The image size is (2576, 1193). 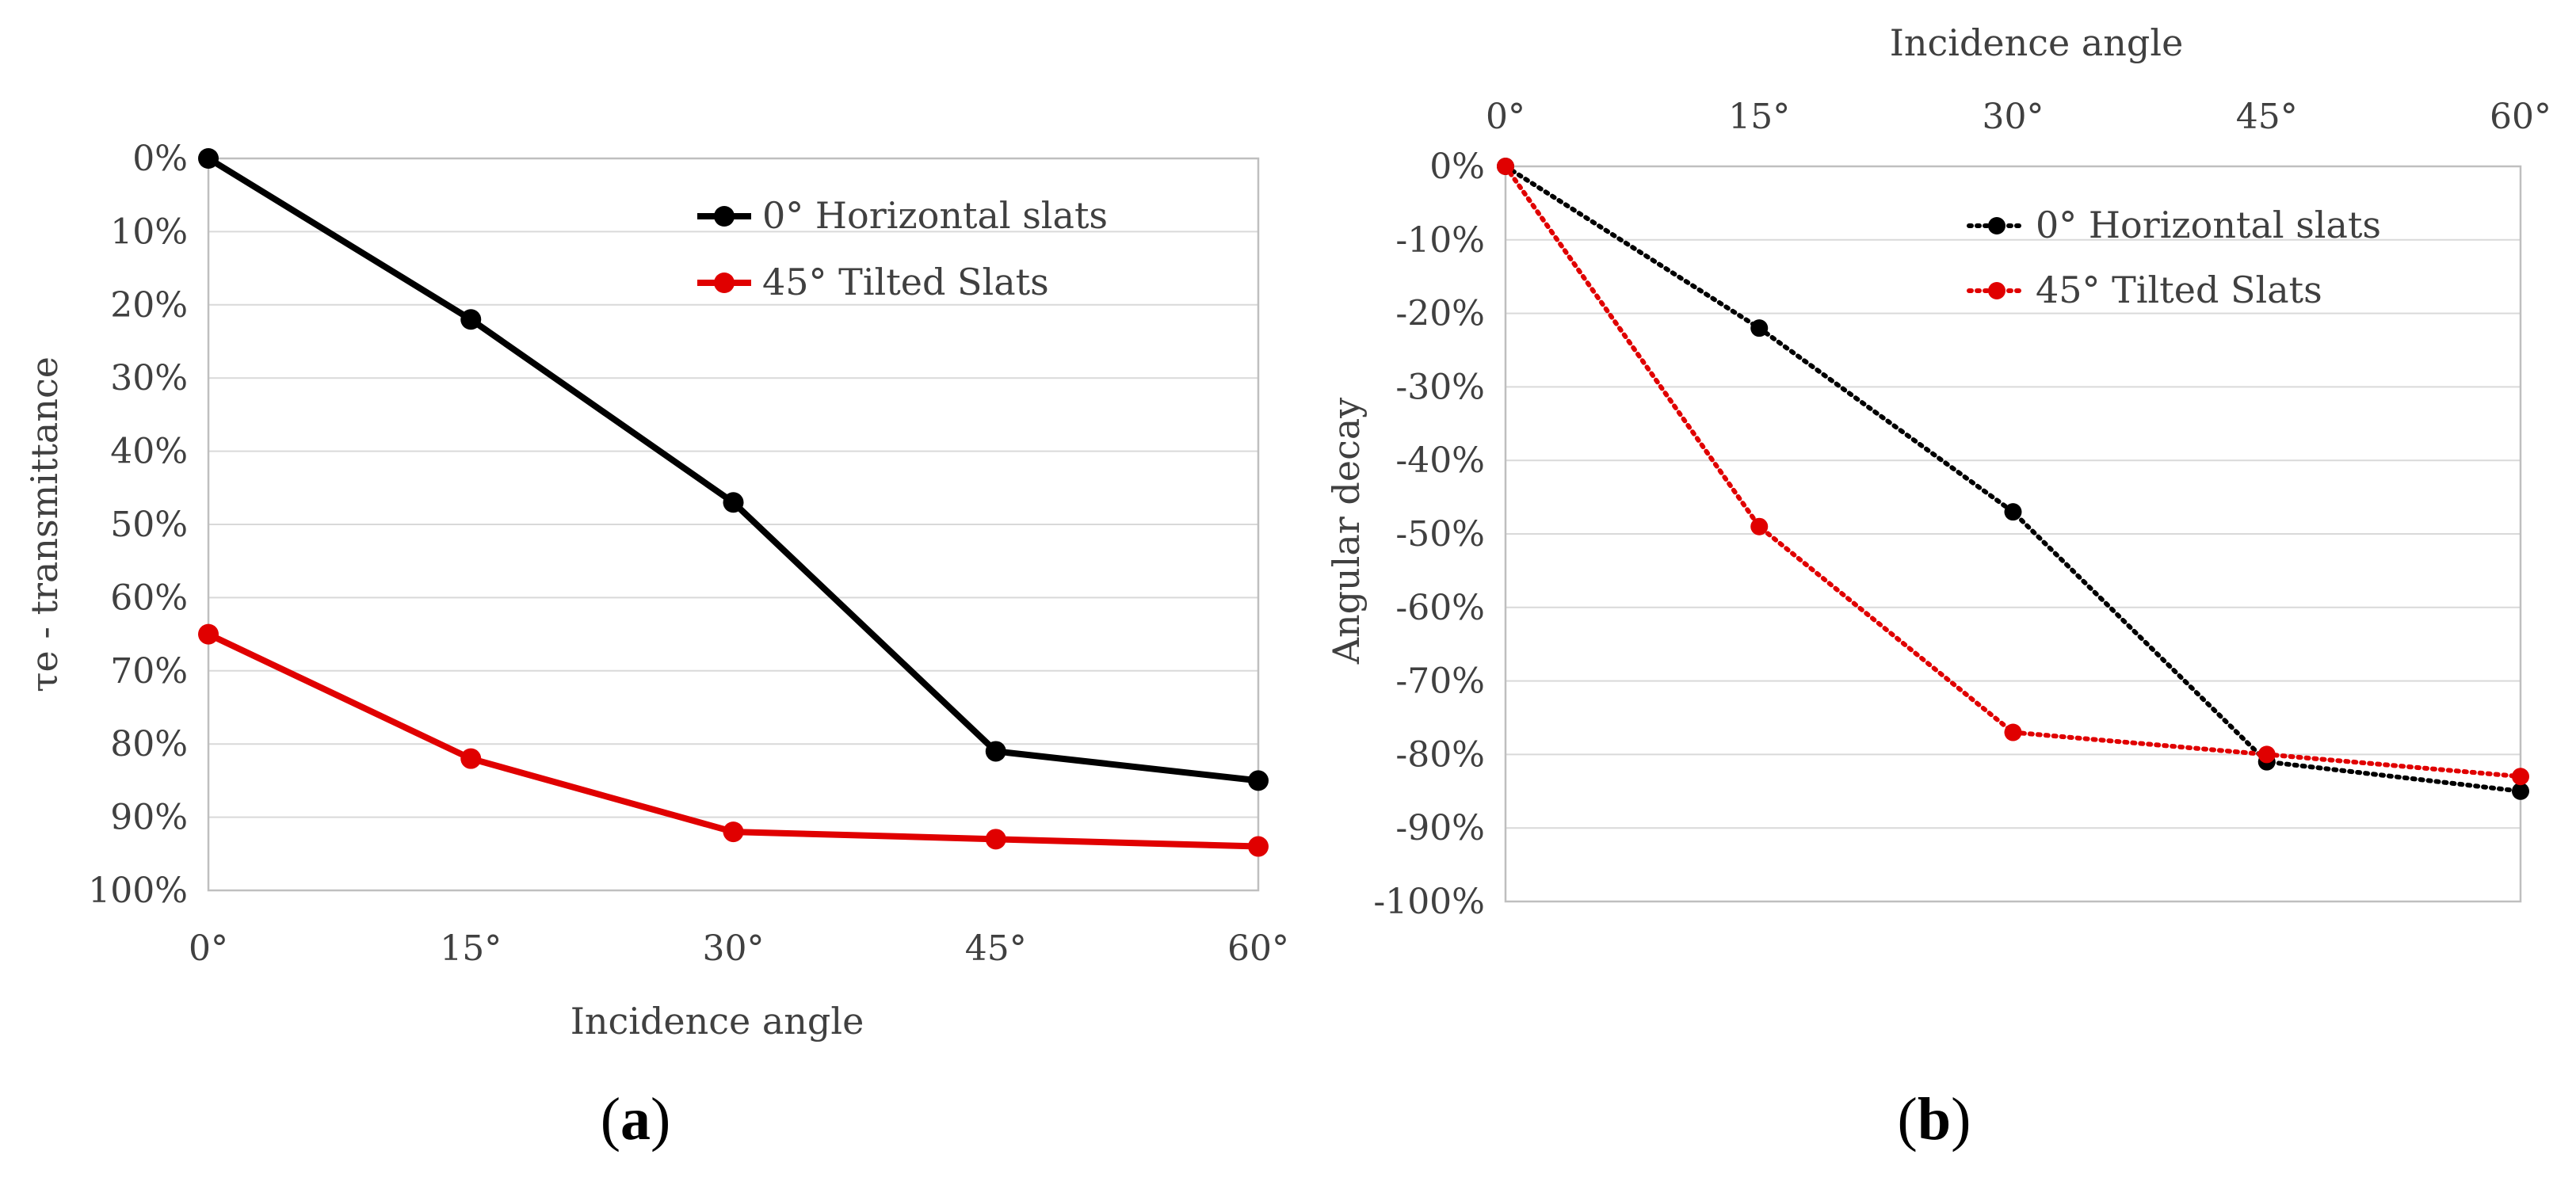 What do you see at coordinates (1440, 681) in the screenshot?
I see `chart-b-y-tick-label: -70%` at bounding box center [1440, 681].